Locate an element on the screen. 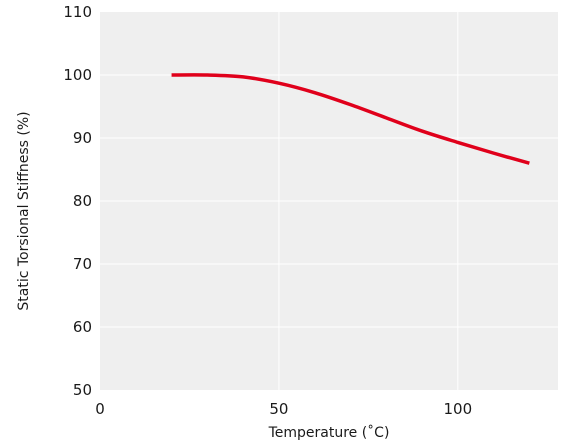  y-tick-label: 80 is located at coordinates (82, 201).